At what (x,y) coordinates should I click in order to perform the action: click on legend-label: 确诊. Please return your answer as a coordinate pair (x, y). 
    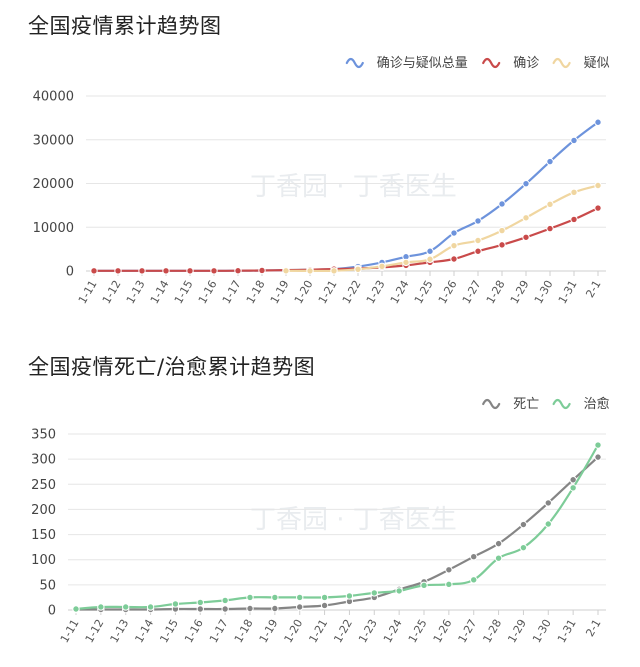
    Looking at the image, I should click on (526, 63).